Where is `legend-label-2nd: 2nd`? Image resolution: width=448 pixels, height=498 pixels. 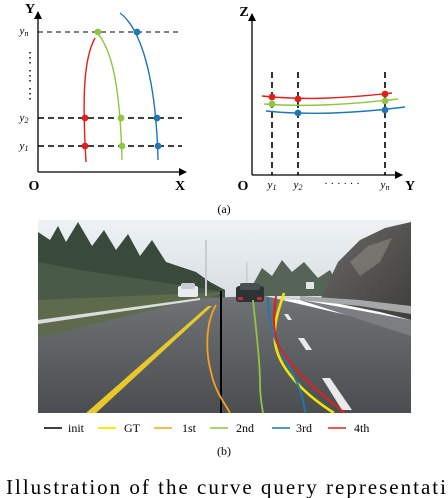 legend-label-2nd: 2nd is located at coordinates (245, 428).